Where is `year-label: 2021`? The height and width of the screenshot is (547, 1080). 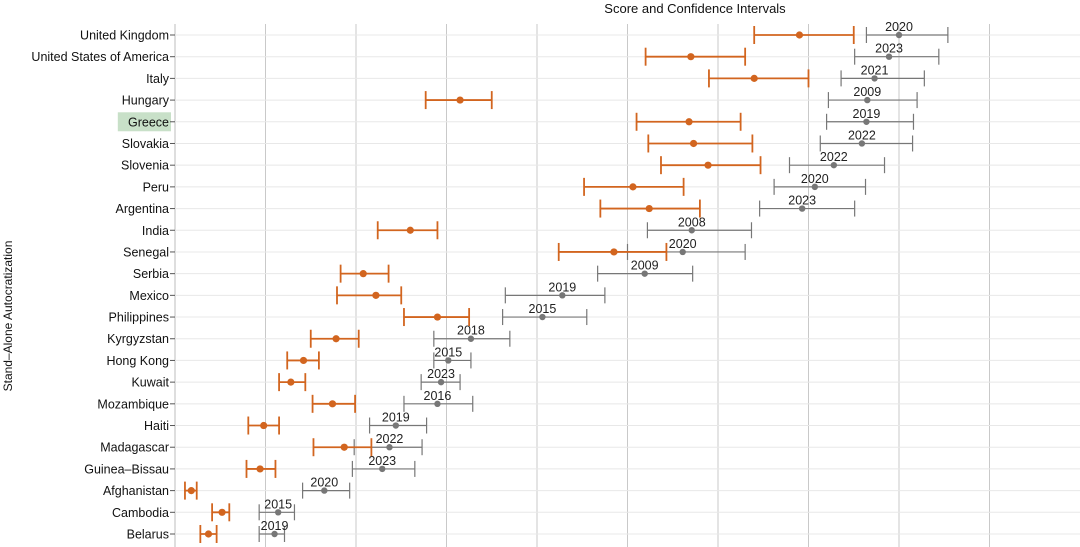 year-label: 2021 is located at coordinates (875, 70).